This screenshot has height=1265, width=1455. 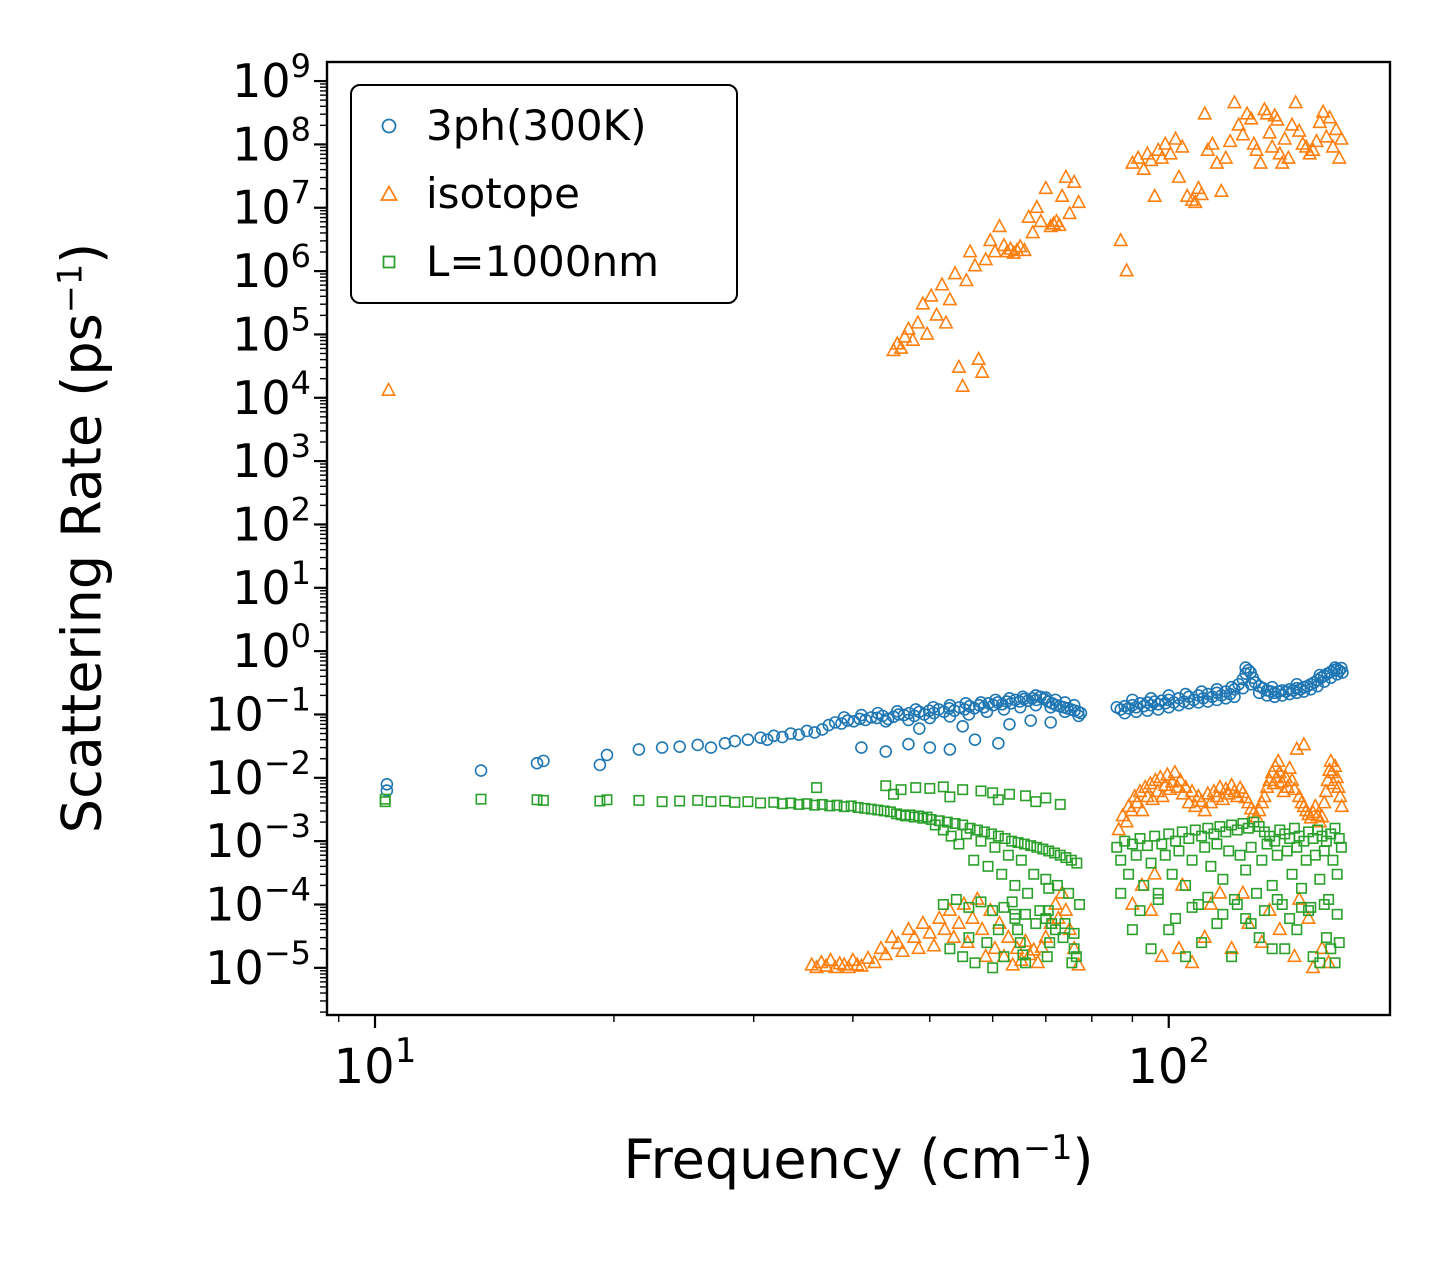 I want to click on x-axis-label-sup: −1, so click(x=1048, y=1147).